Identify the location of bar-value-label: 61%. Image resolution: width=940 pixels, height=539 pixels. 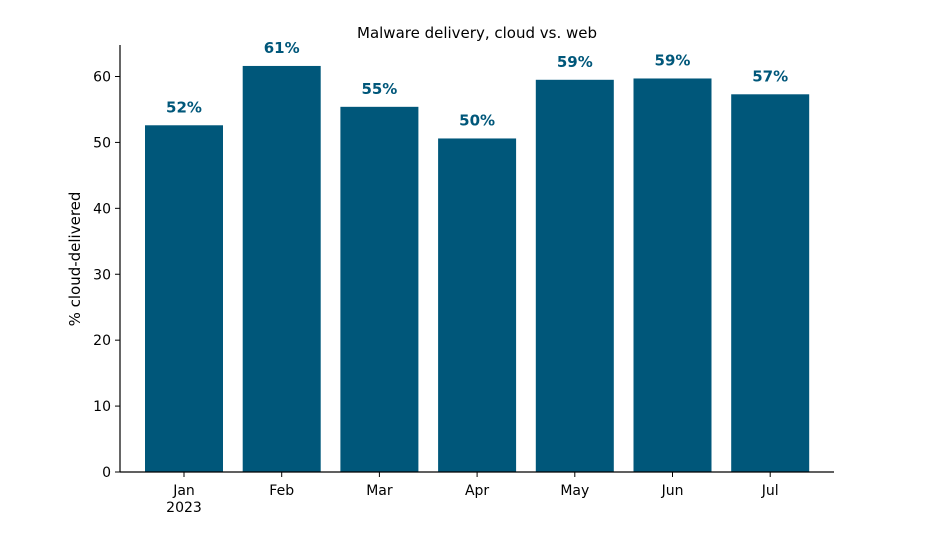
(282, 48).